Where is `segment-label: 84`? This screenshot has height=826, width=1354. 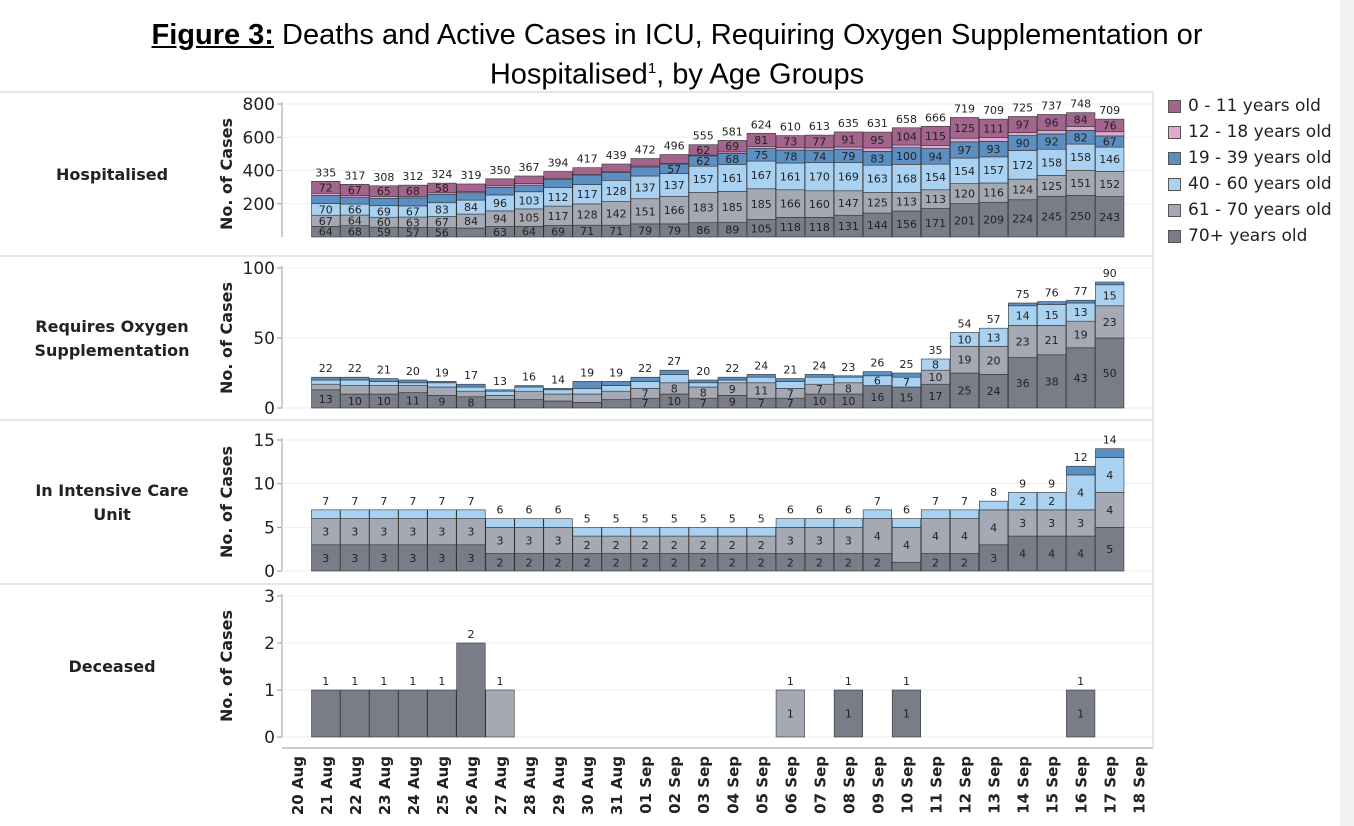 segment-label: 84 is located at coordinates (1081, 120).